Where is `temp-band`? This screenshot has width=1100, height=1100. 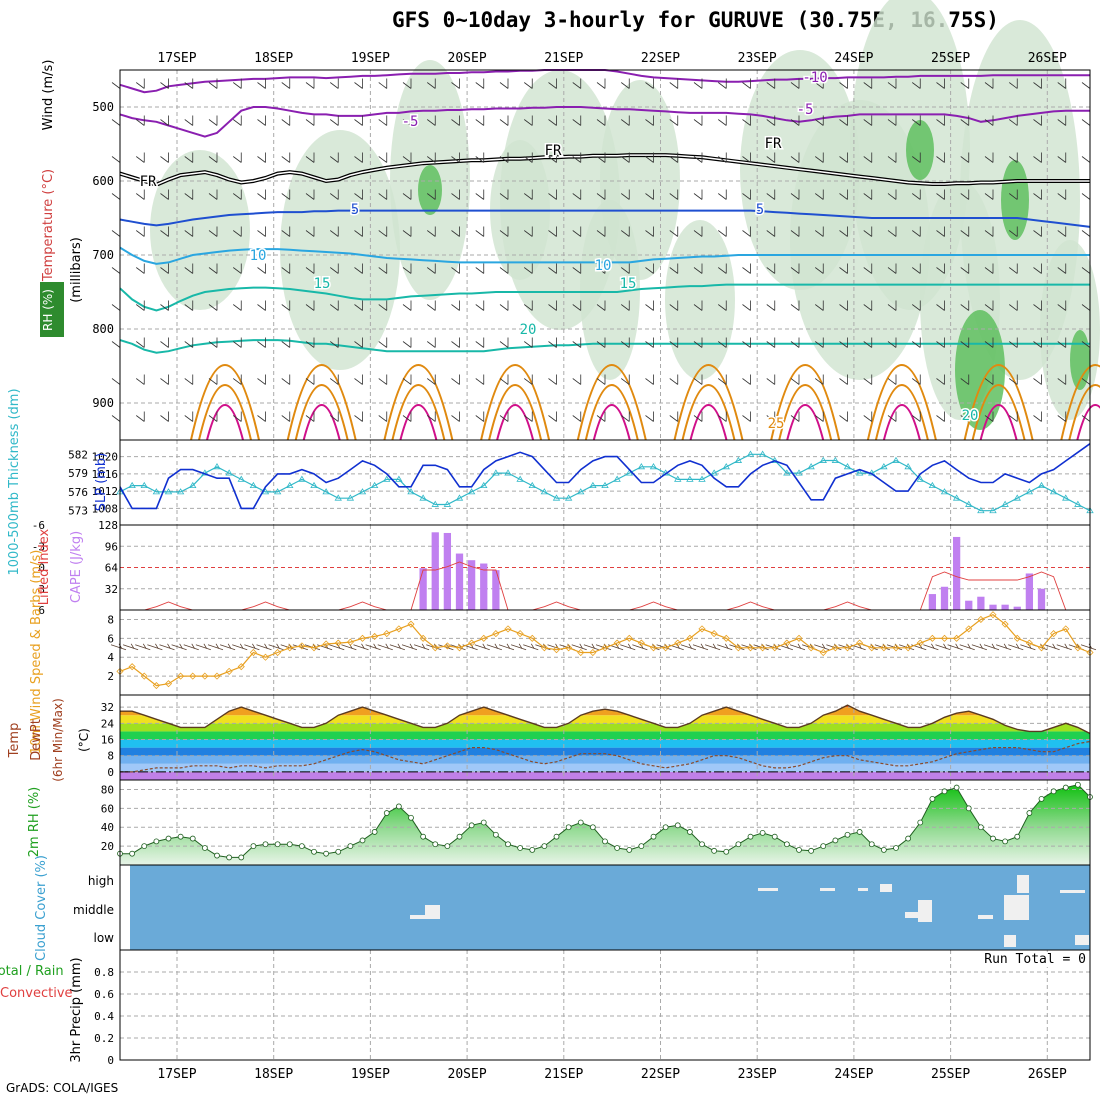 temp-band is located at coordinates (605, 743).